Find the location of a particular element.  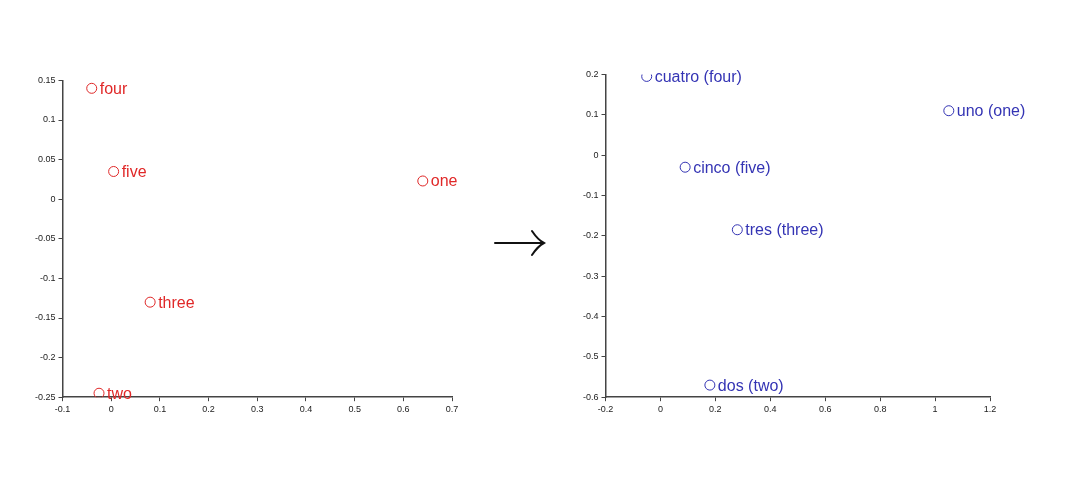

annotation: cuatro (four) is located at coordinates (698, 76).